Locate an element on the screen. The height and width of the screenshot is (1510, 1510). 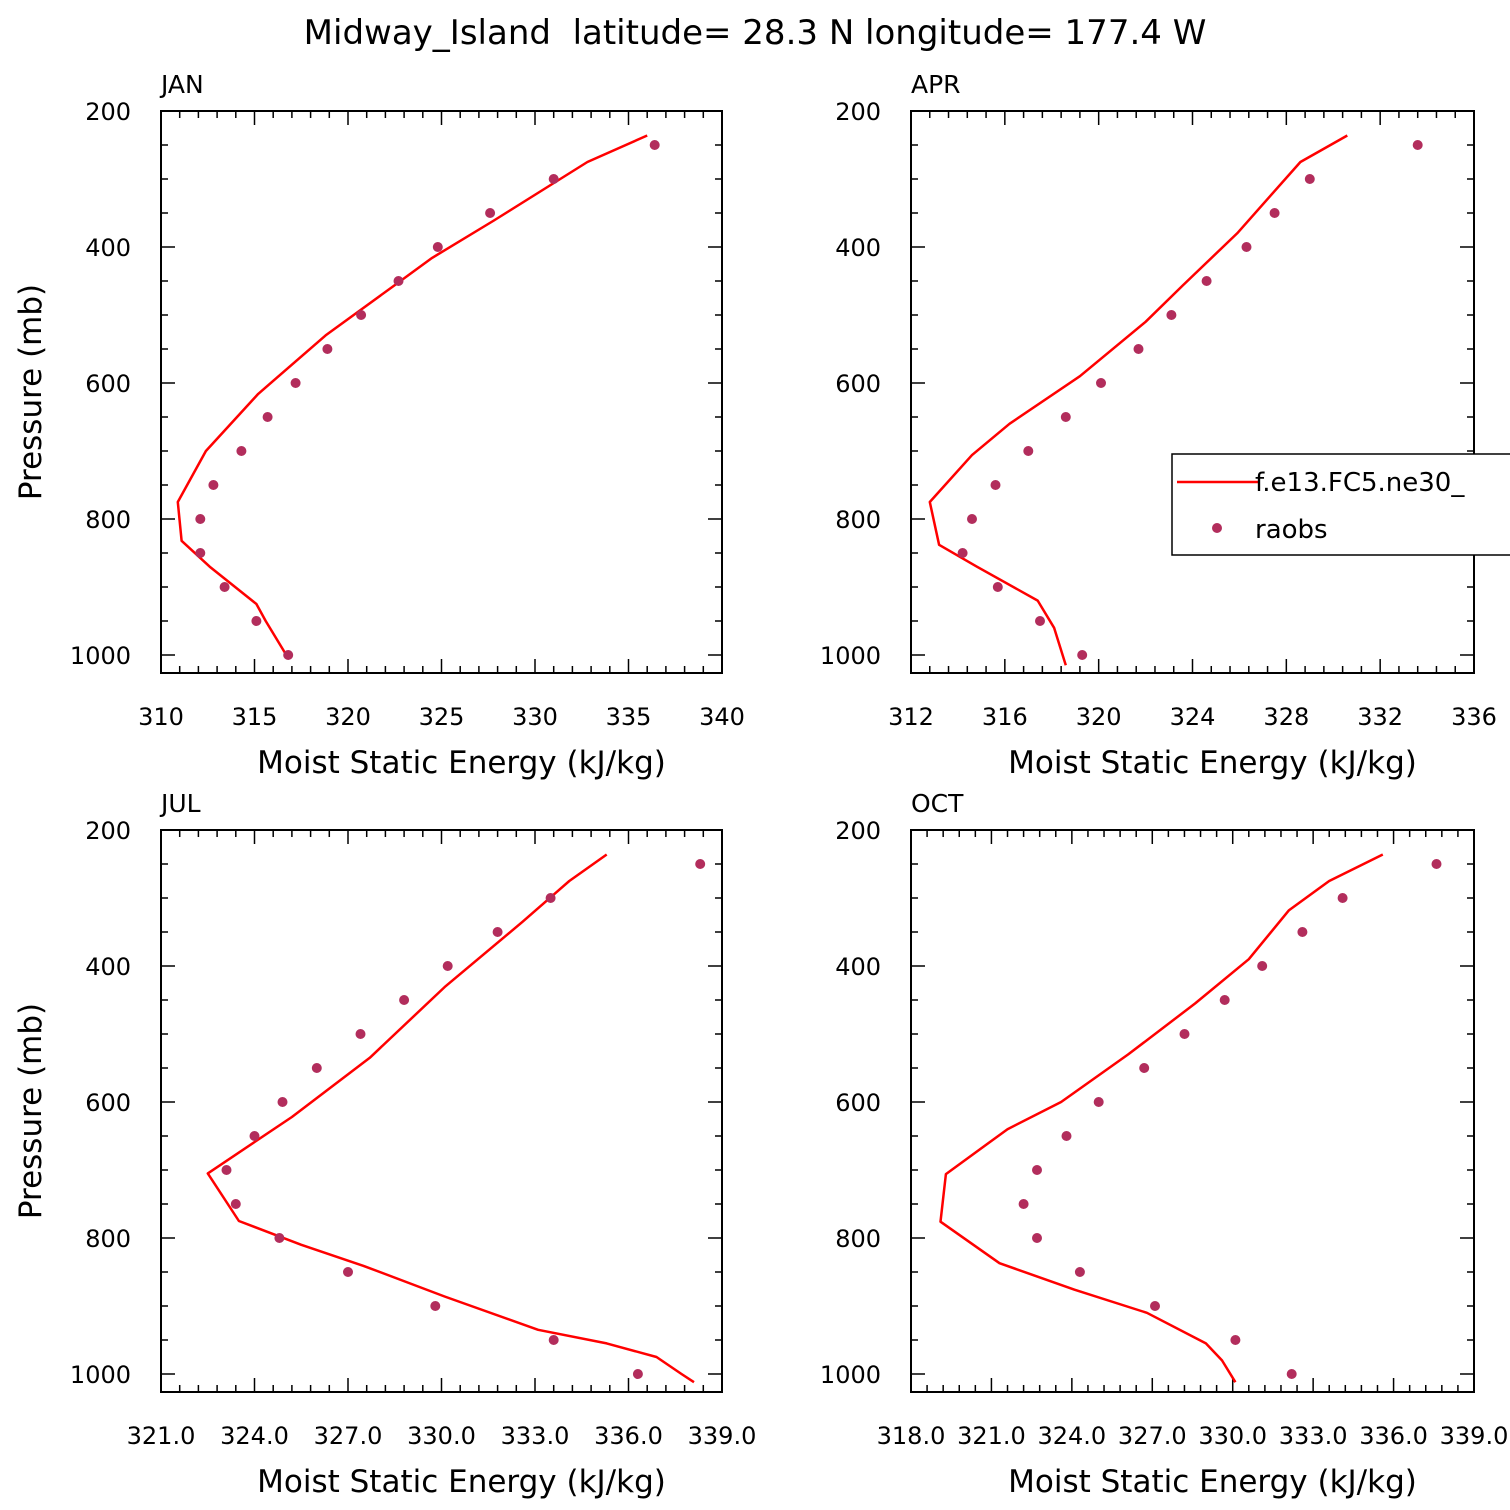
x-tick-label: 321.0 is located at coordinates (161, 1436).